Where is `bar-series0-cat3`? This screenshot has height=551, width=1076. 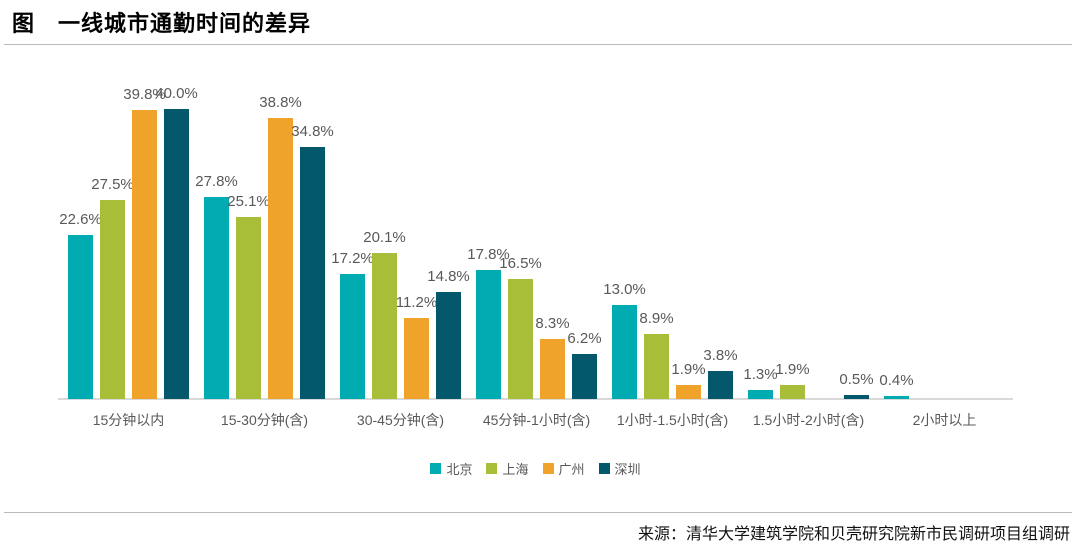
bar-series0-cat3 is located at coordinates (488, 334).